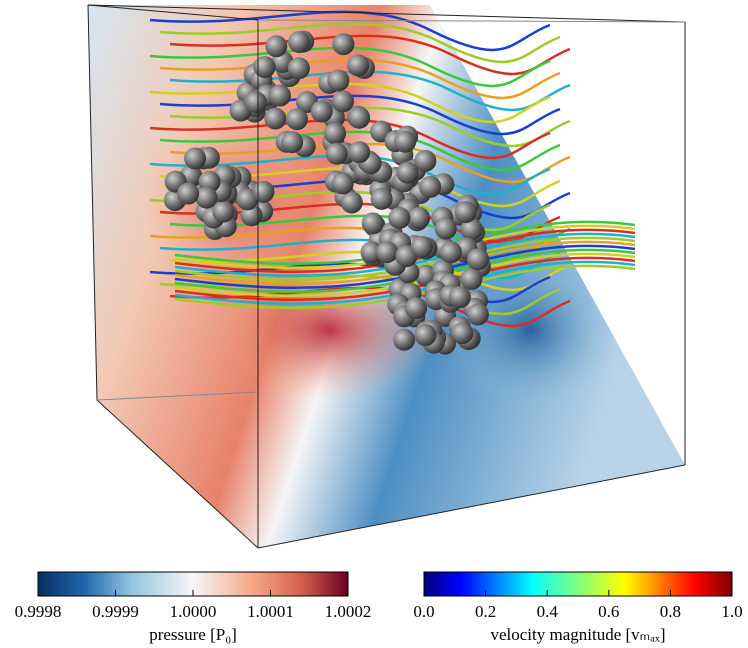 This screenshot has width=748, height=648. I want to click on tick-label: 0.0, so click(423, 611).